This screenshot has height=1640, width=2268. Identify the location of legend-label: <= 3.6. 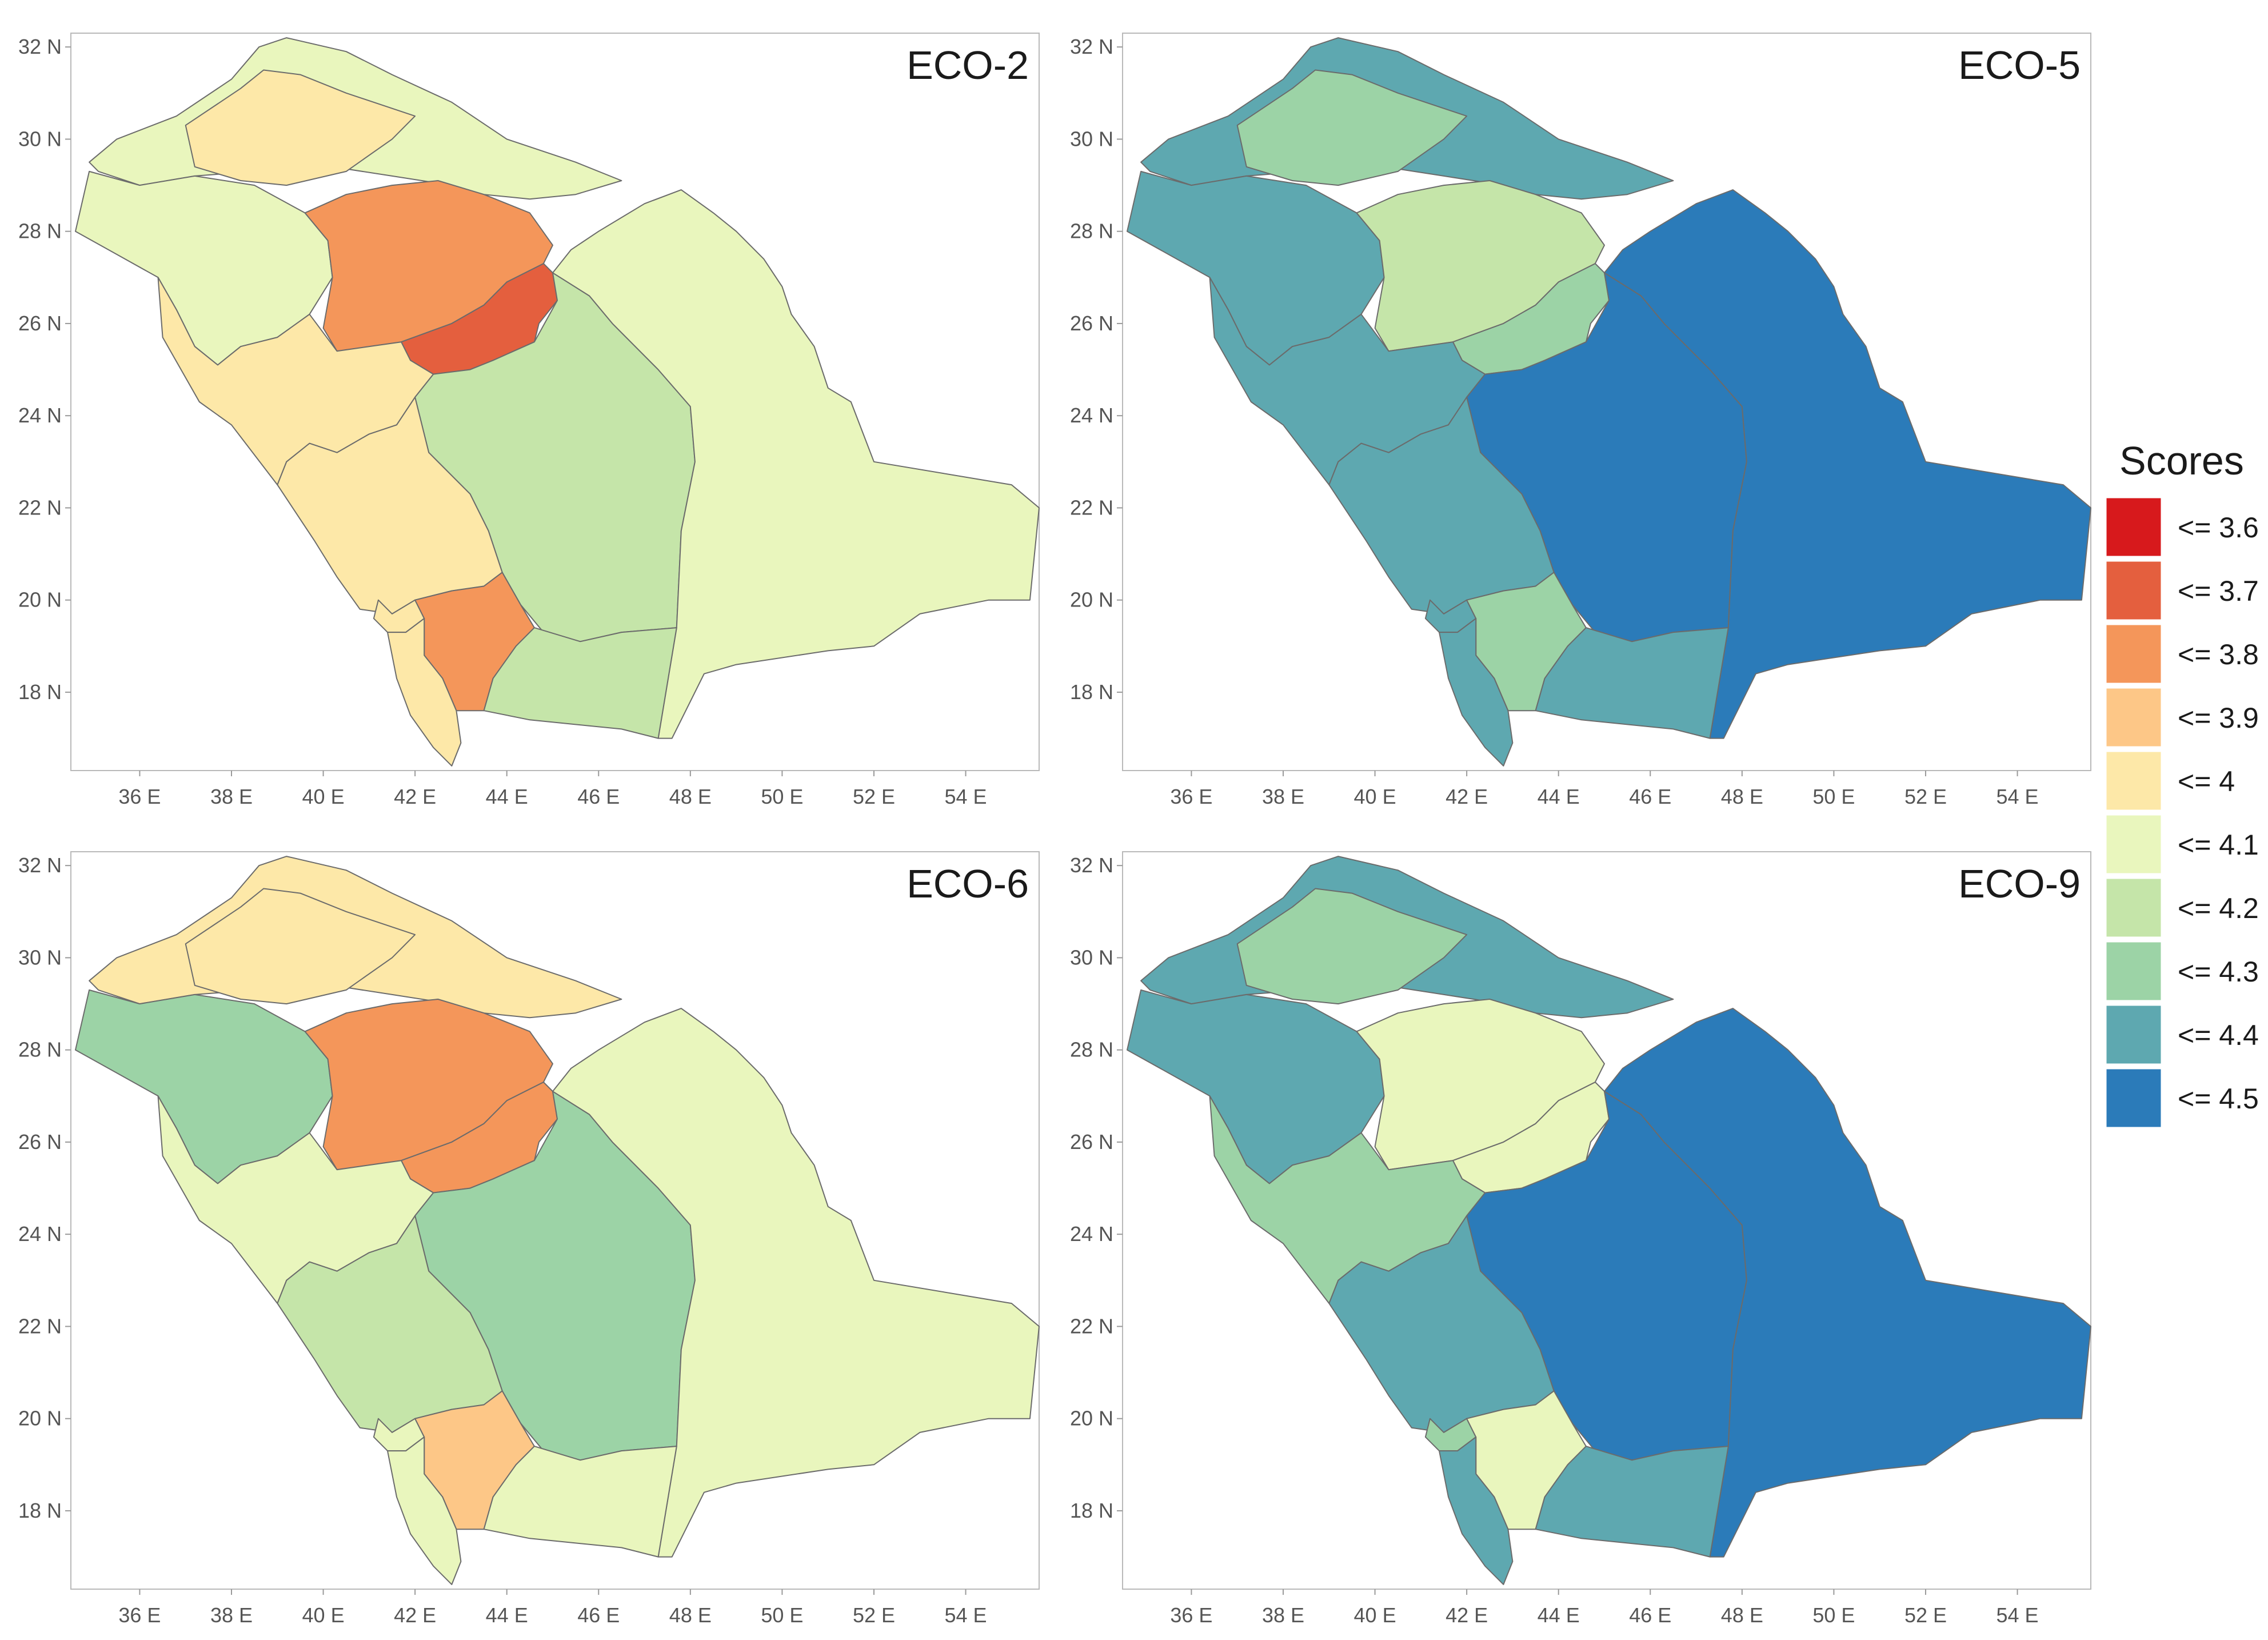
(2218, 528).